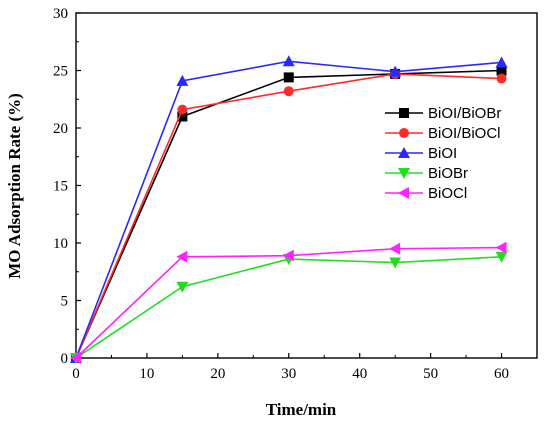 This screenshot has height=426, width=550. Describe the element at coordinates (60, 244) in the screenshot. I see `y-tick-label: 10` at that location.